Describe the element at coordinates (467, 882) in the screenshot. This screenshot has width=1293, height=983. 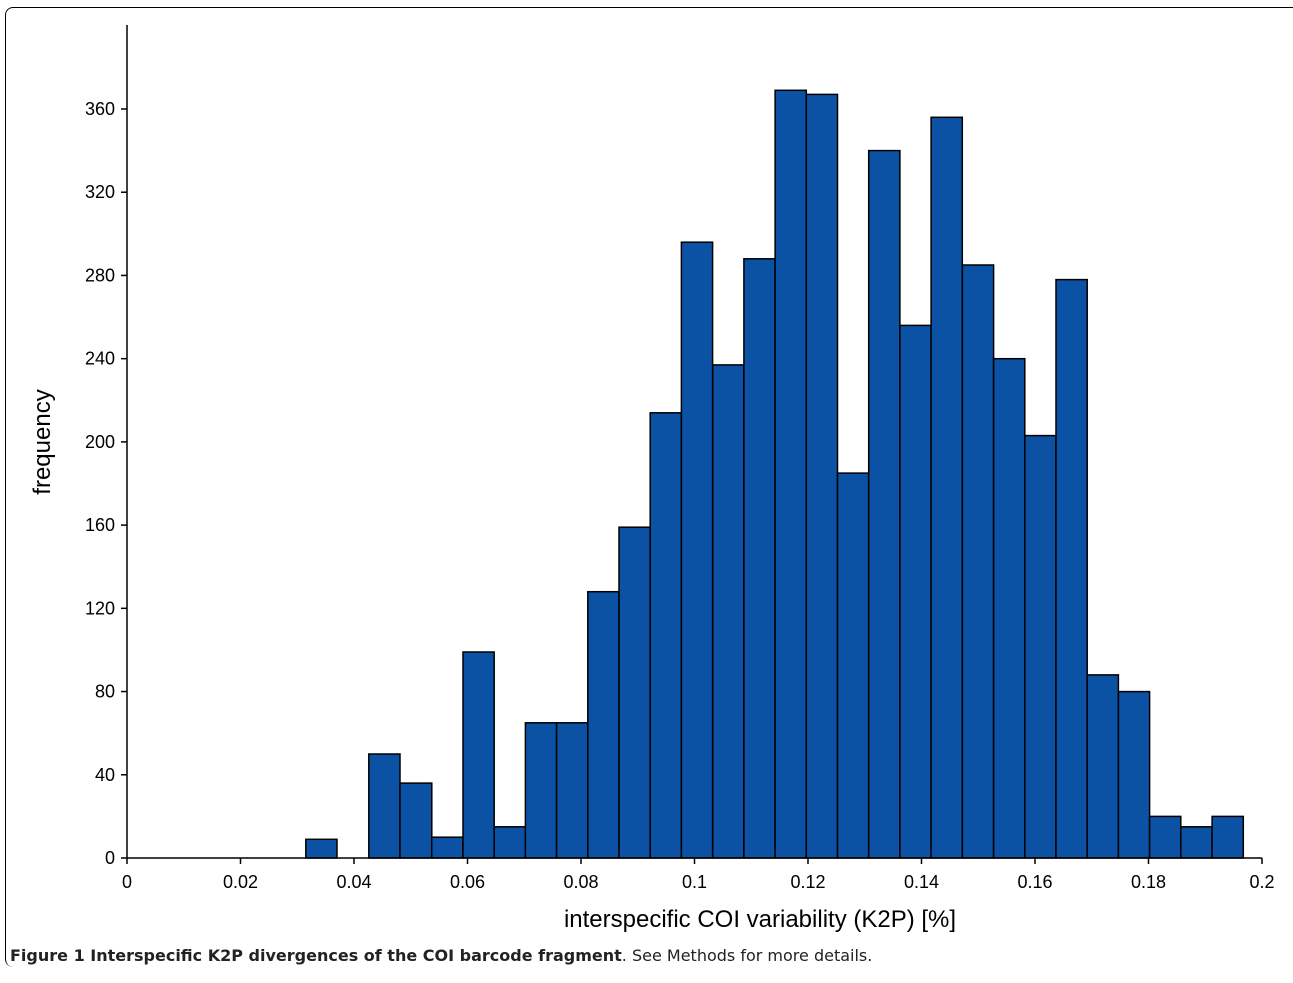
I see `x-tick-label: 0.06` at that location.